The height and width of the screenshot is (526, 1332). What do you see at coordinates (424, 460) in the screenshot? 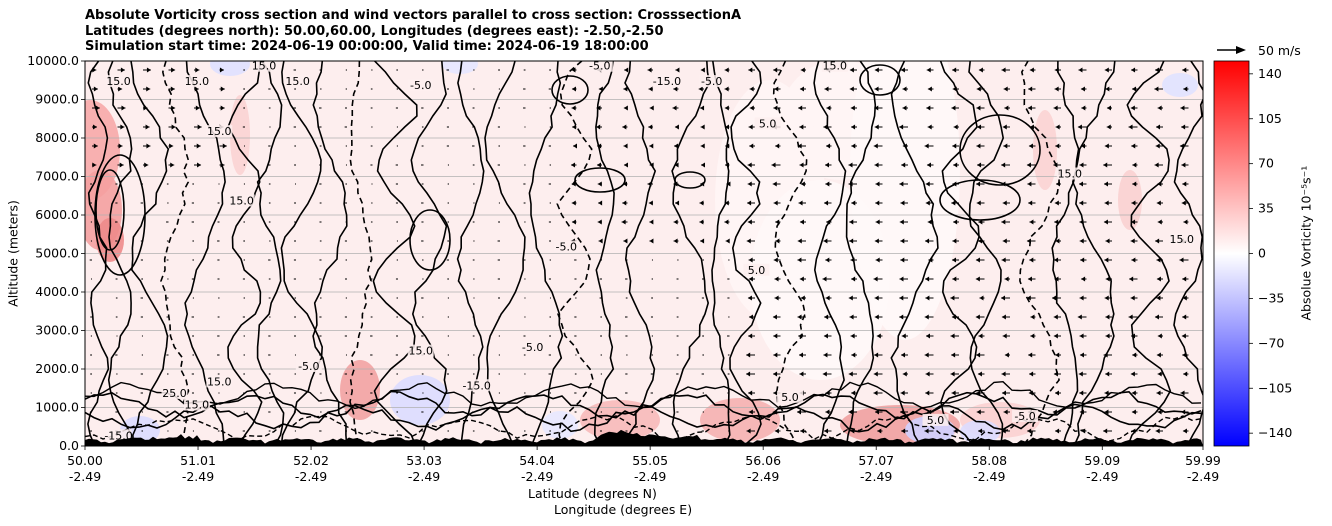
I see `x-tick-label-lat: 53.03` at bounding box center [424, 460].